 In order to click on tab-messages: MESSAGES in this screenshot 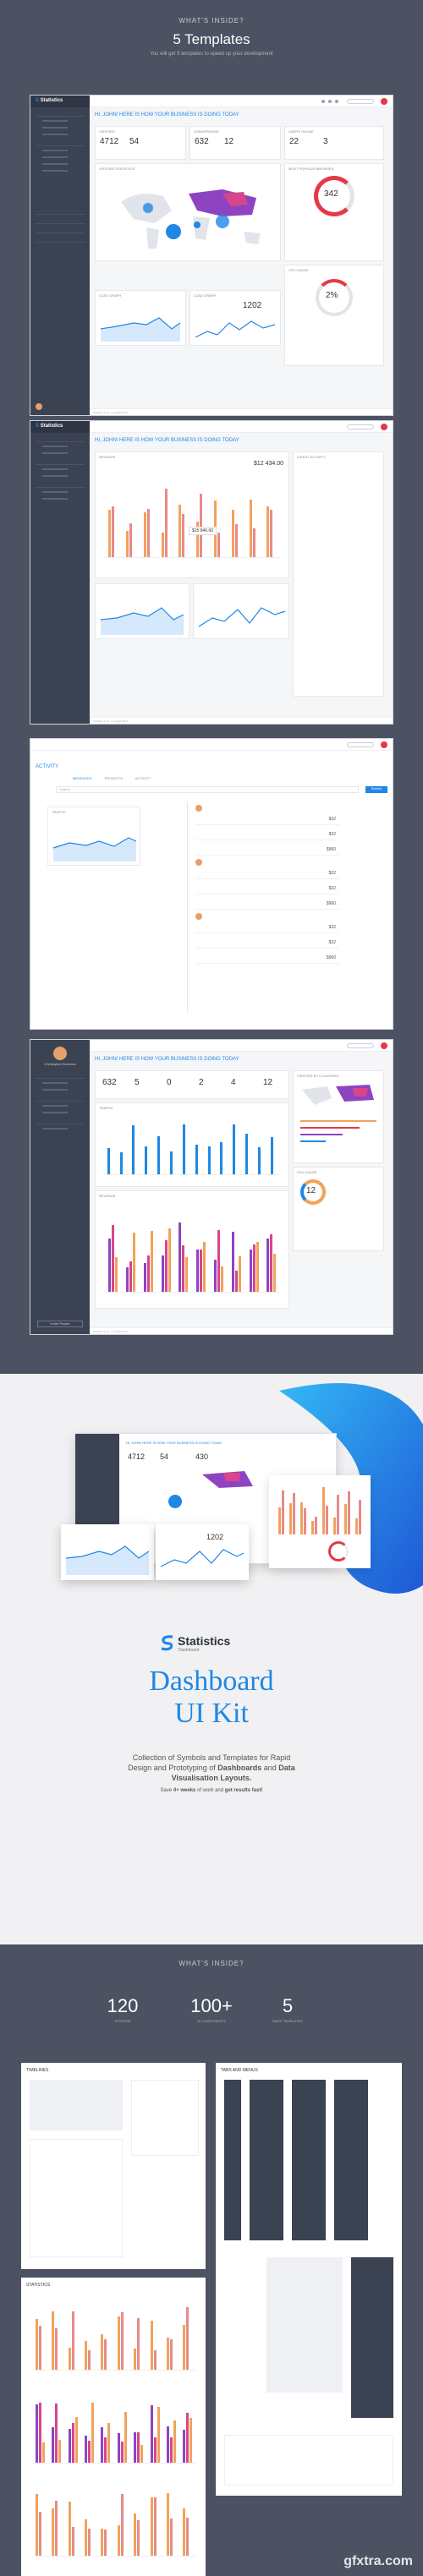, I will do `click(82, 778)`.